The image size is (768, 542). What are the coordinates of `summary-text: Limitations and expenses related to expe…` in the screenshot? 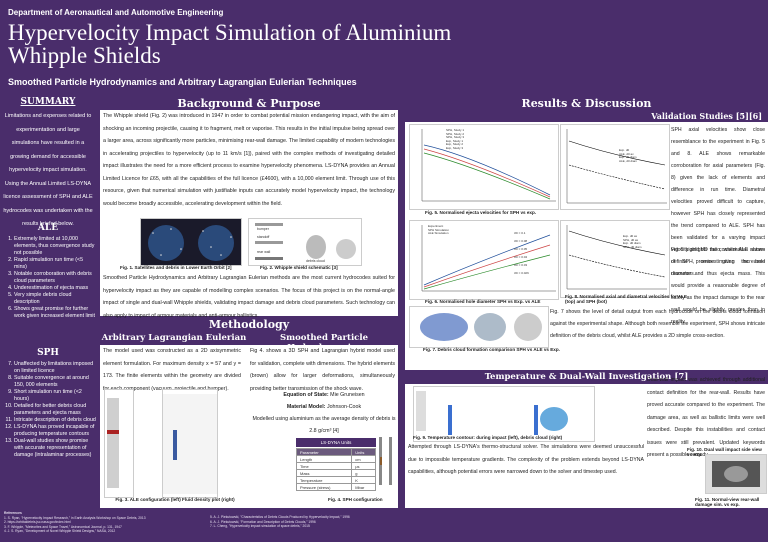 It's located at (48, 170).